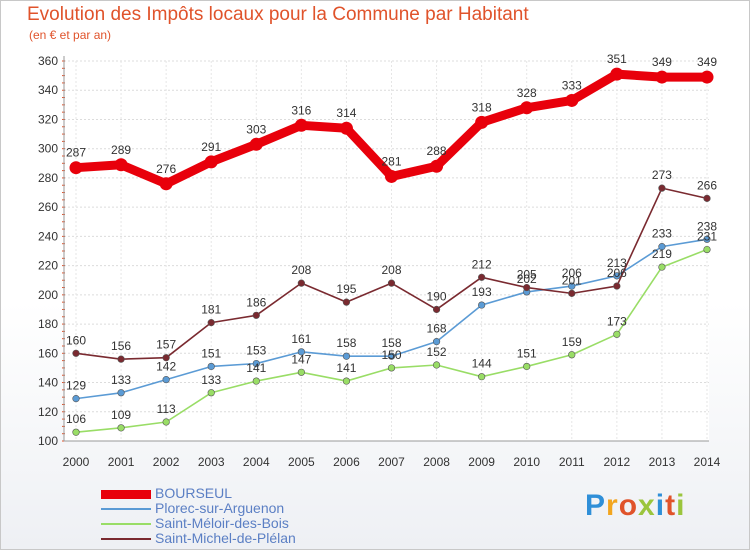 Image resolution: width=750 pixels, height=550 pixels. What do you see at coordinates (346, 289) in the screenshot?
I see `data-label-3: 195` at bounding box center [346, 289].